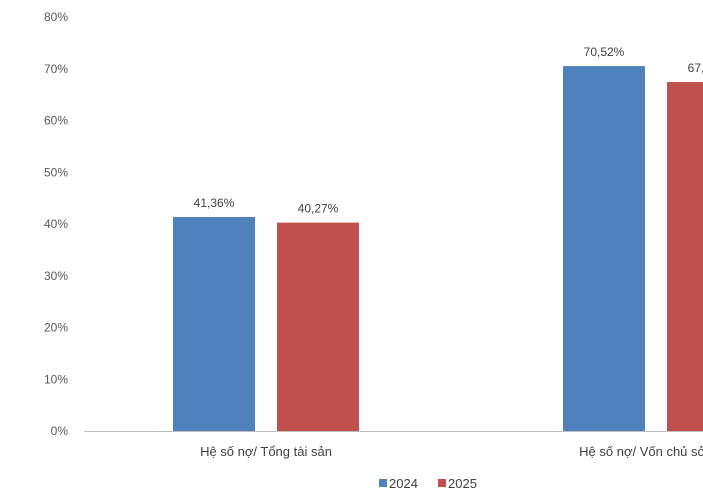 Image resolution: width=703 pixels, height=493 pixels. What do you see at coordinates (604, 52) in the screenshot?
I see `data-label: 70,52%` at bounding box center [604, 52].